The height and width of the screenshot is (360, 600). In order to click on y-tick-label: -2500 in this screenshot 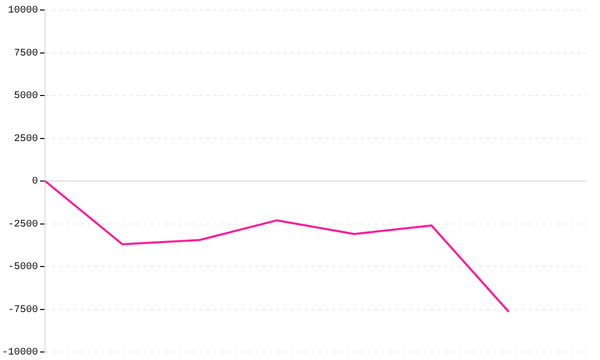, I will do `click(23, 224)`.